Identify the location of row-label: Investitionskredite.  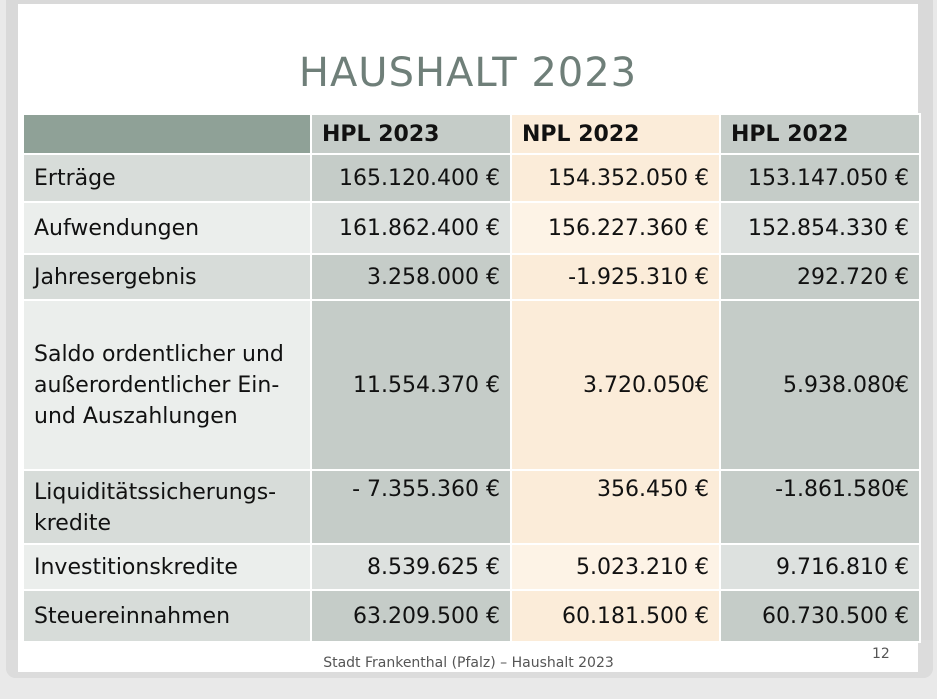
(167, 567).